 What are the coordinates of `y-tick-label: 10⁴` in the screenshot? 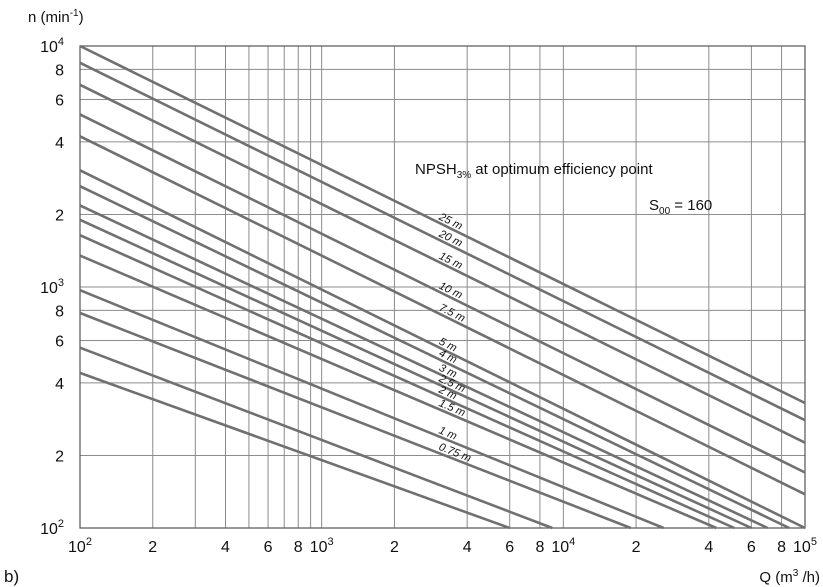 It's located at (52, 46).